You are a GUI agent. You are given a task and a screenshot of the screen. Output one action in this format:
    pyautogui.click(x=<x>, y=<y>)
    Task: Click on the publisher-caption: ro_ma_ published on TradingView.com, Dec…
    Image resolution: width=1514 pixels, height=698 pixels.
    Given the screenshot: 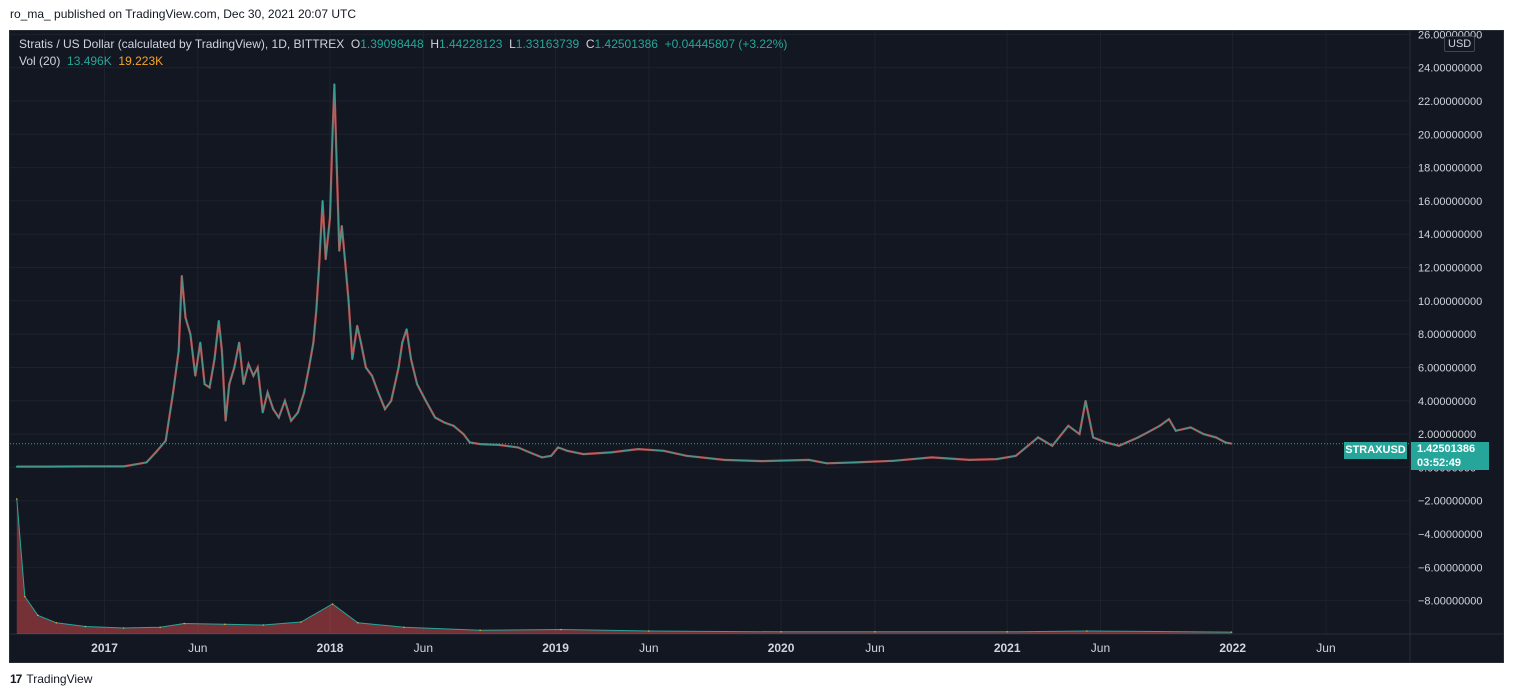 What is the action you would take?
    pyautogui.click(x=183, y=14)
    